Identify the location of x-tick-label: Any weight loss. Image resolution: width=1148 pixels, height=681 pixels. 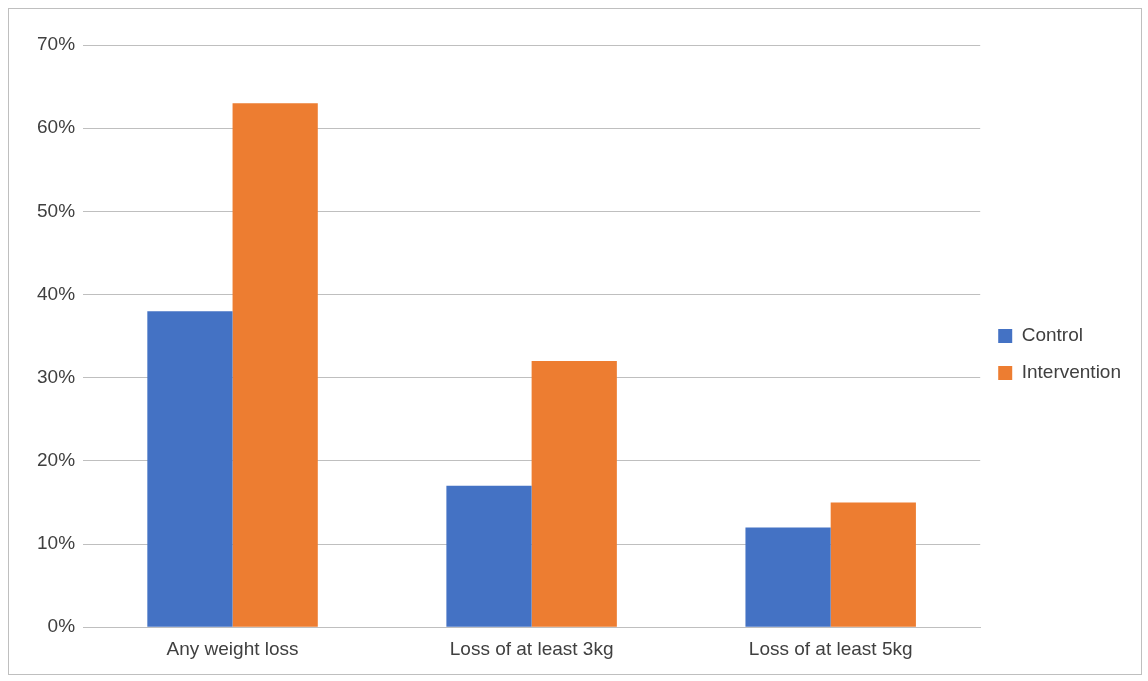
(232, 648).